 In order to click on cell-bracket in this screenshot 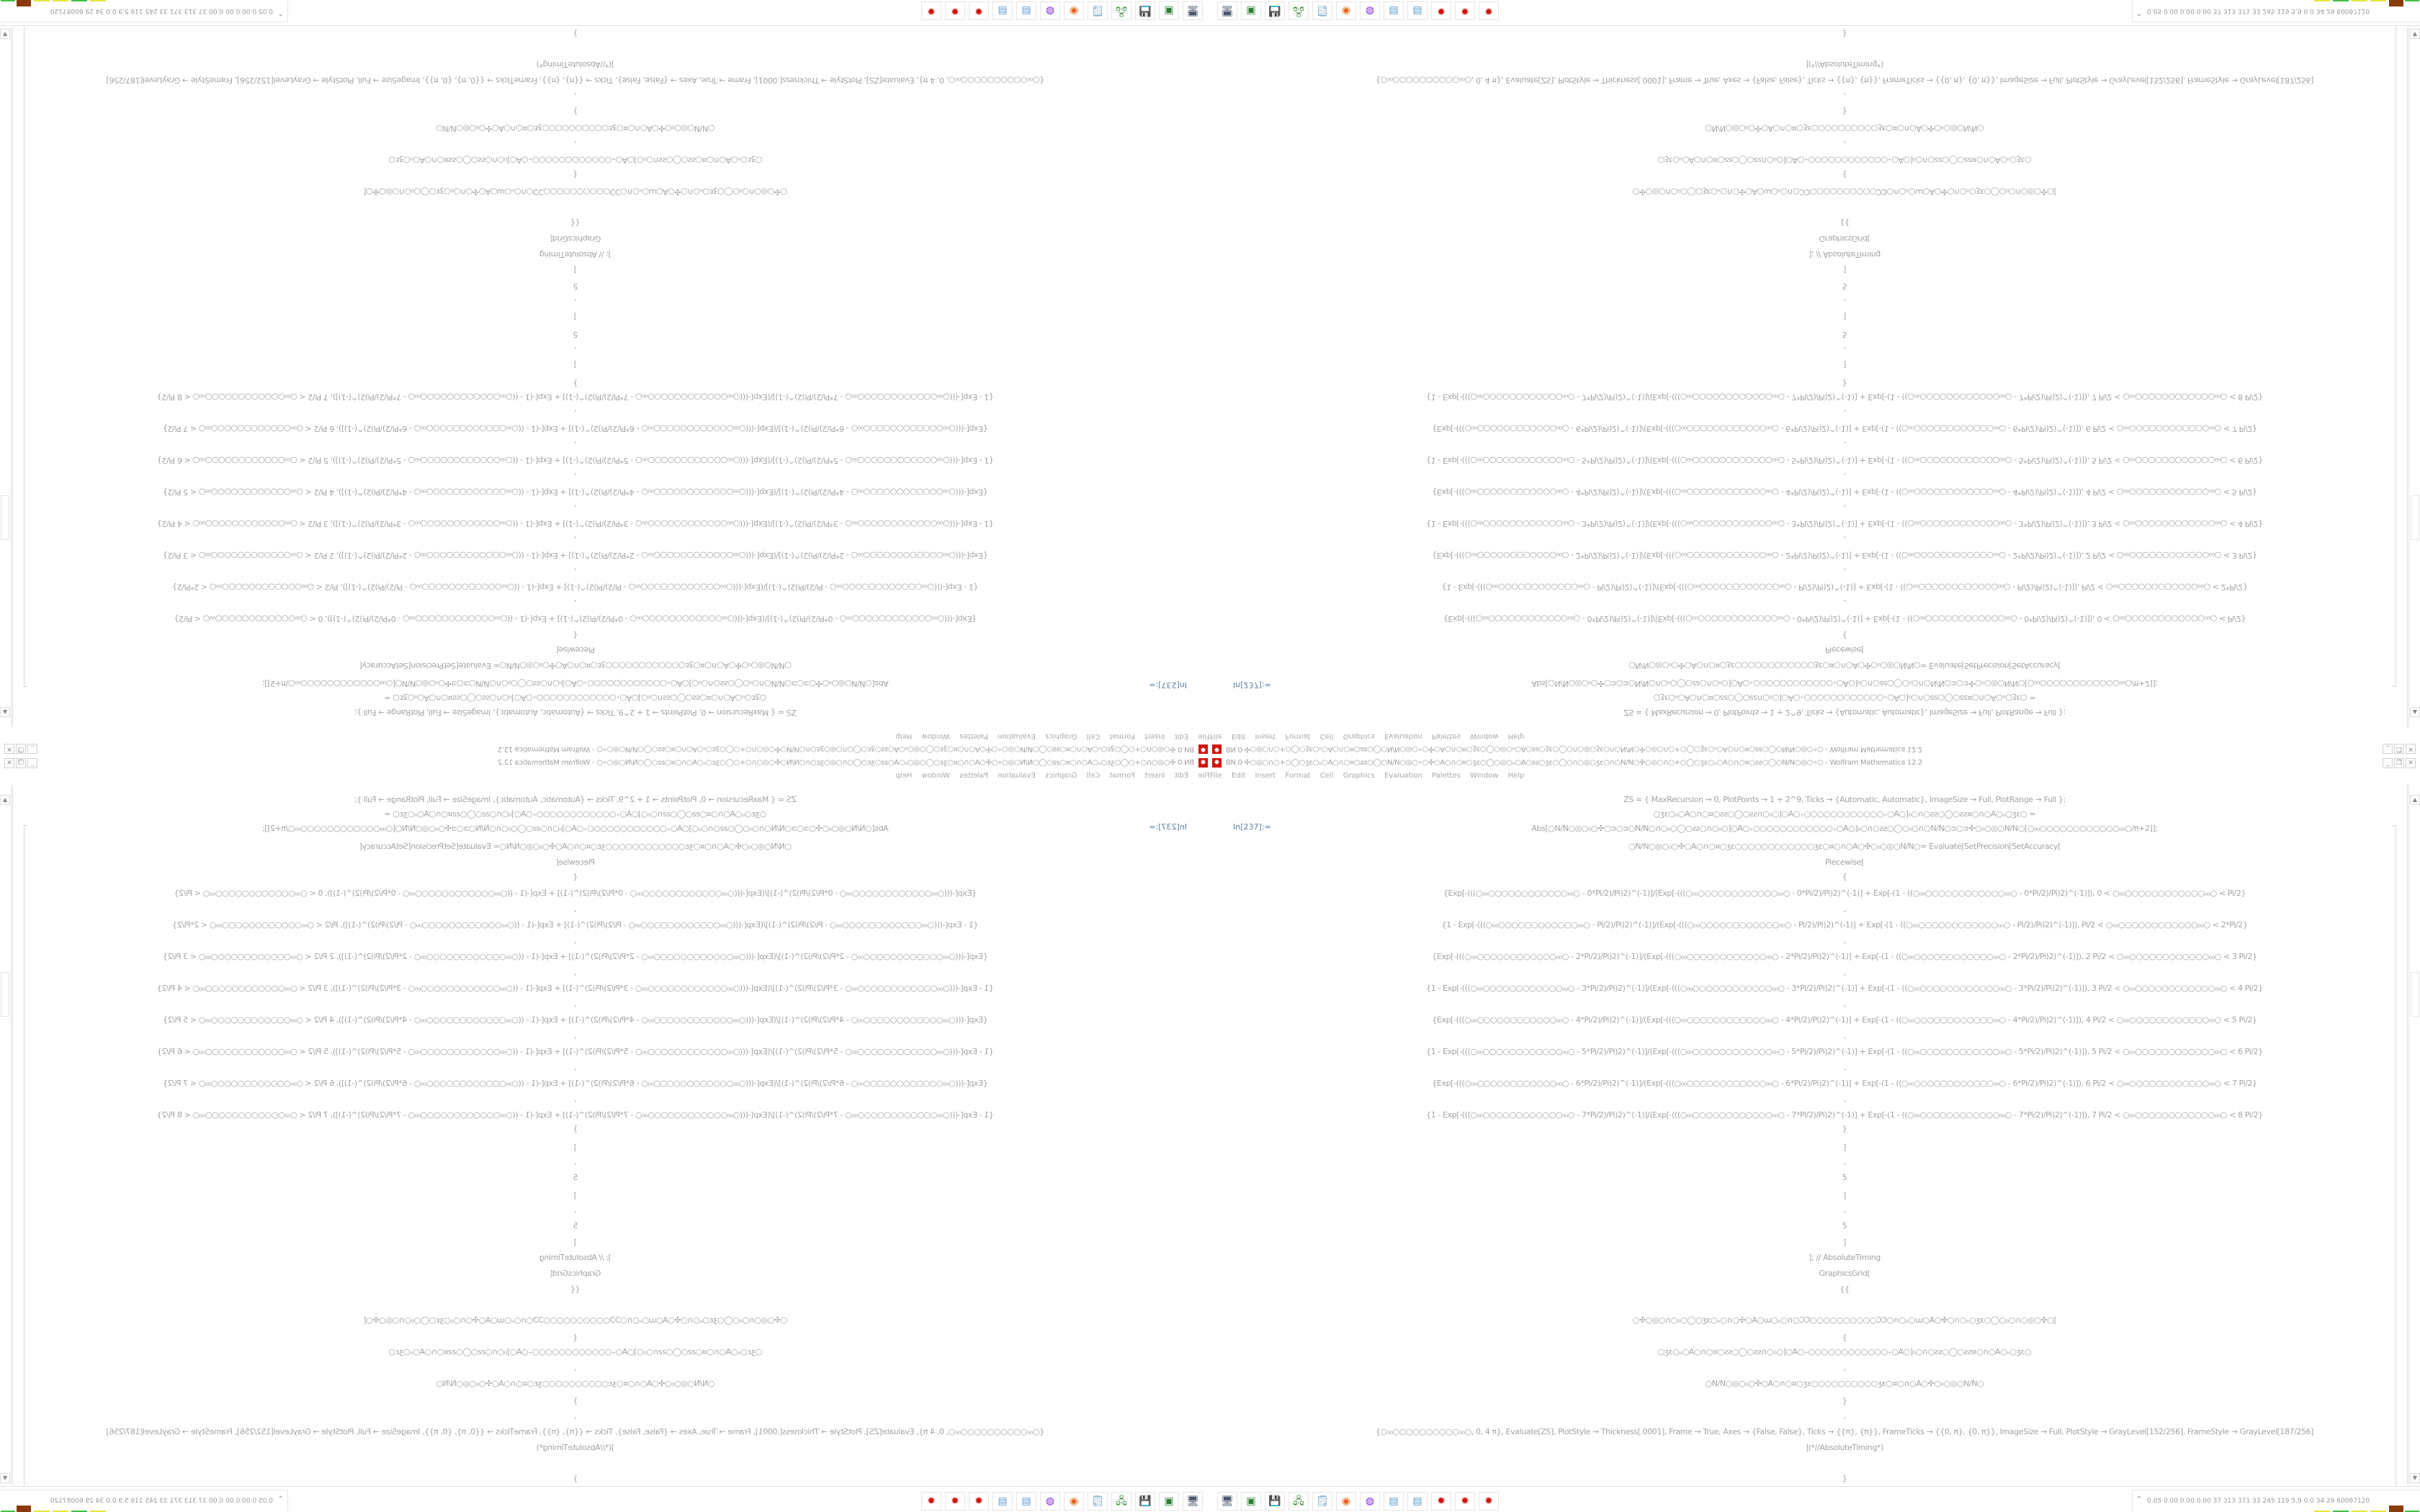, I will do `click(2394, 1167)`.